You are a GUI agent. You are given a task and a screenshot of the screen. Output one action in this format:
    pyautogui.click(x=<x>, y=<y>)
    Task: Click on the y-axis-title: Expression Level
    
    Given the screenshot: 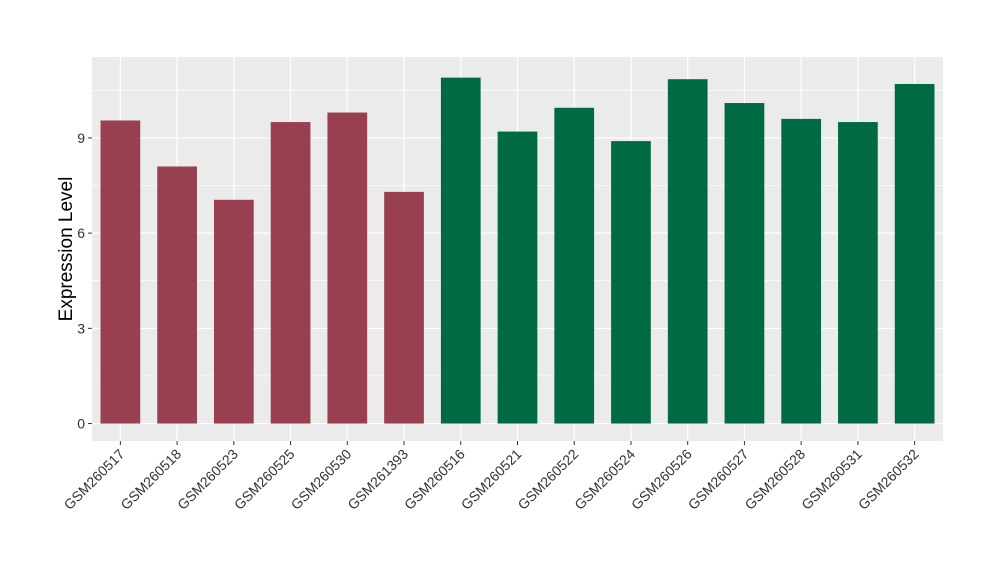 What is the action you would take?
    pyautogui.click(x=66, y=249)
    